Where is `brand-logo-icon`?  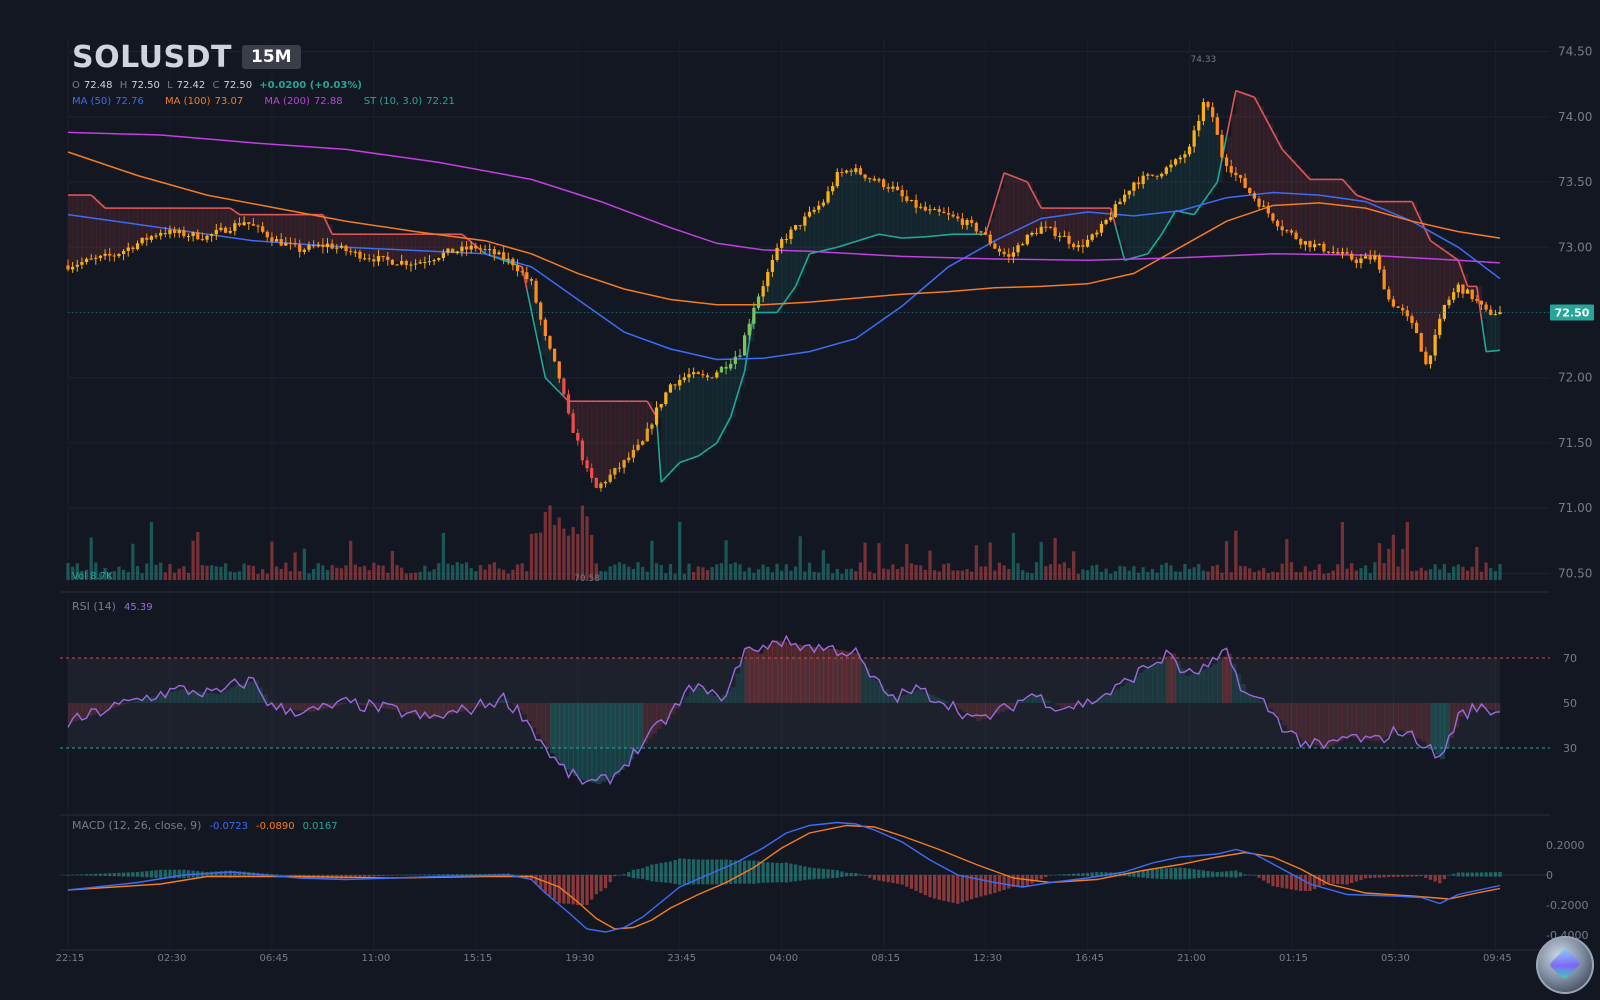 brand-logo-icon is located at coordinates (1565, 965).